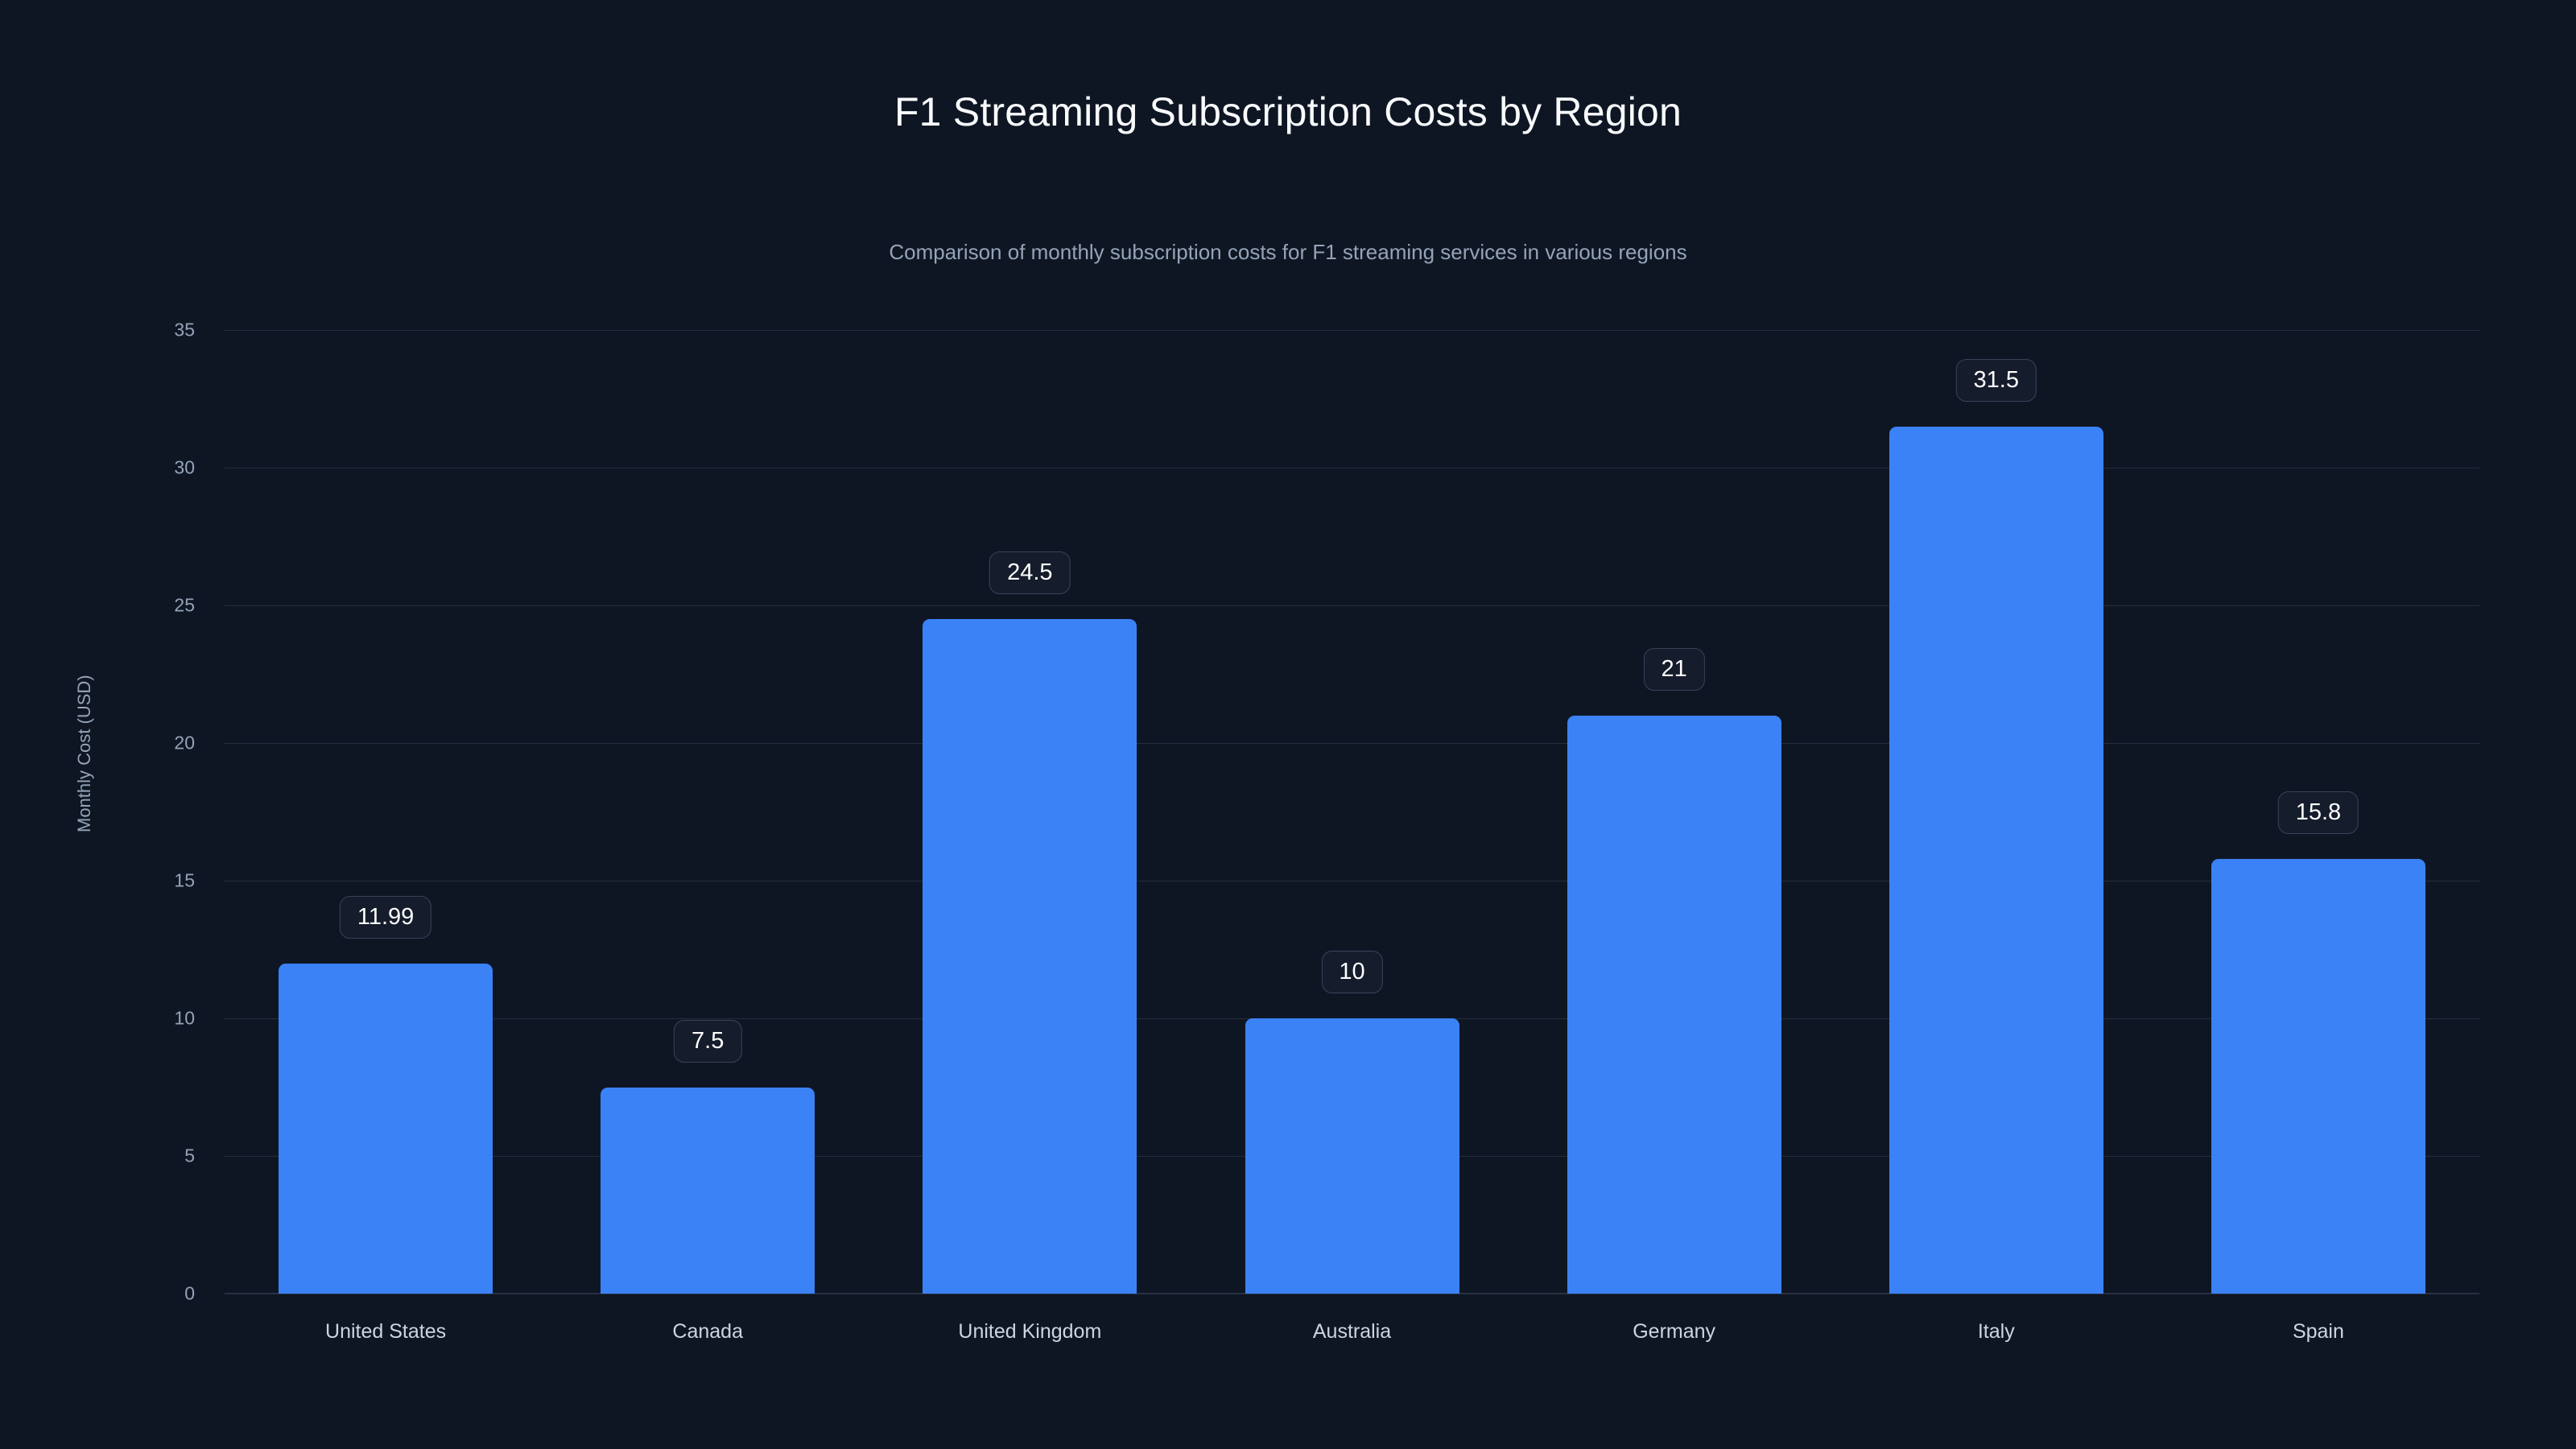  What do you see at coordinates (2318, 1331) in the screenshot?
I see `x-axis-tick-label: Spain` at bounding box center [2318, 1331].